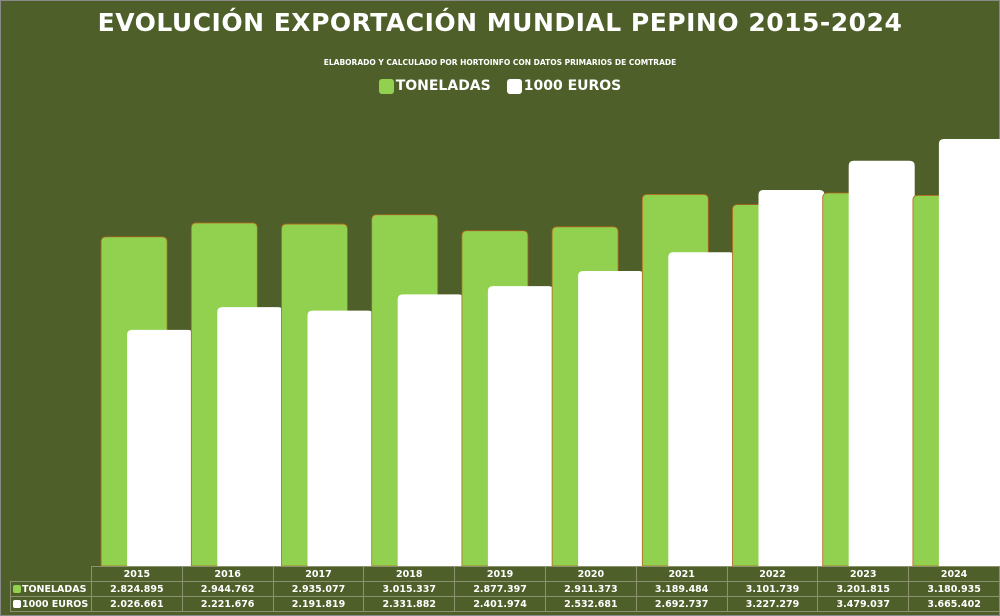 The width and height of the screenshot is (1000, 616). I want to click on bar-euros-2020, so click(611, 418).